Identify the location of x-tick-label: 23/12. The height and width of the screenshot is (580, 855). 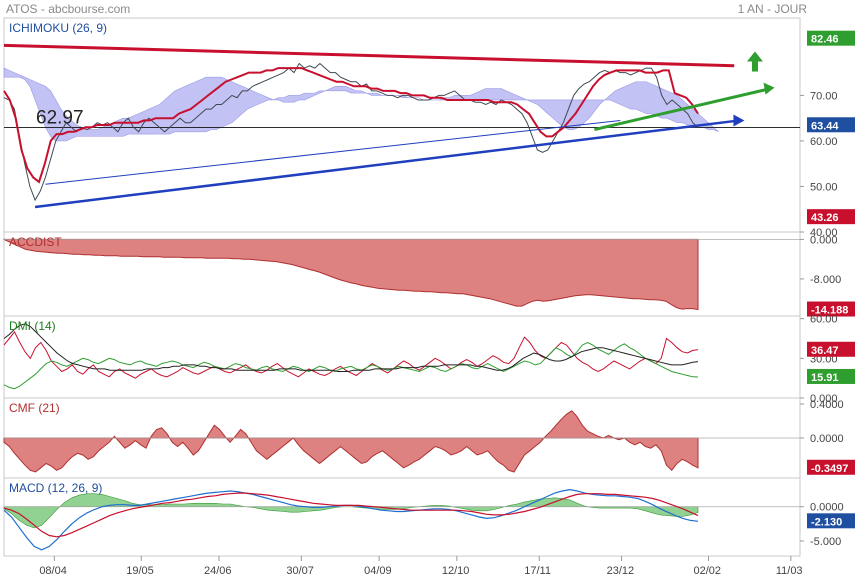
(621, 571).